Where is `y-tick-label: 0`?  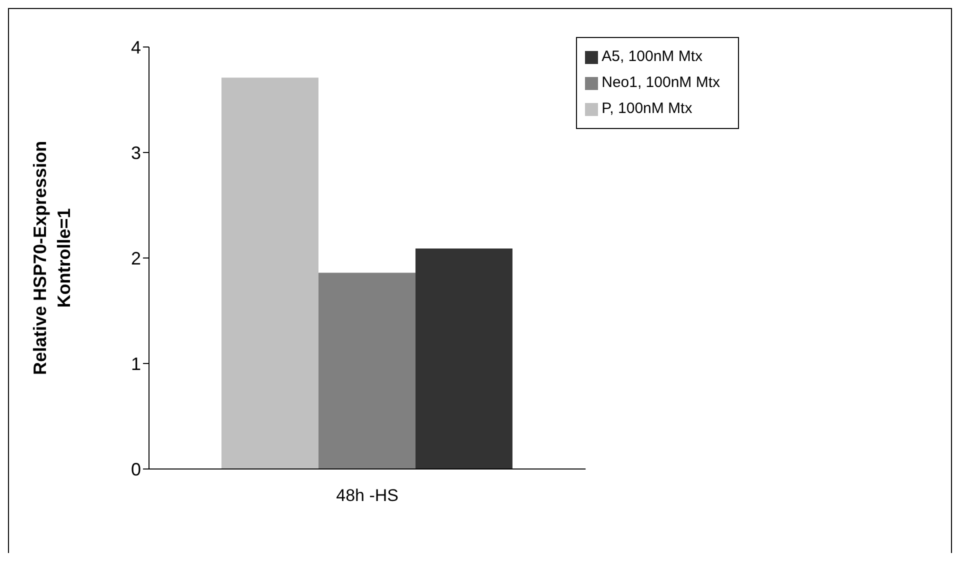 y-tick-label: 0 is located at coordinates (135, 469).